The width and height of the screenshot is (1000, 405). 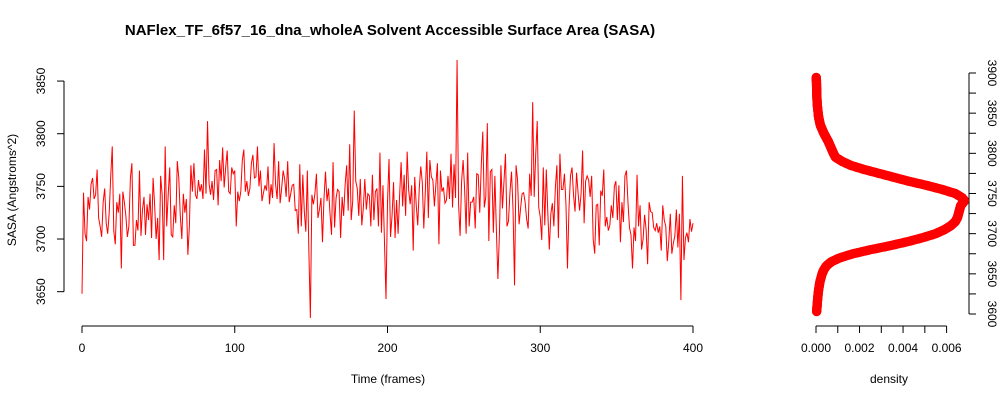 I want to click on x-tick-label: 0, so click(x=82, y=348).